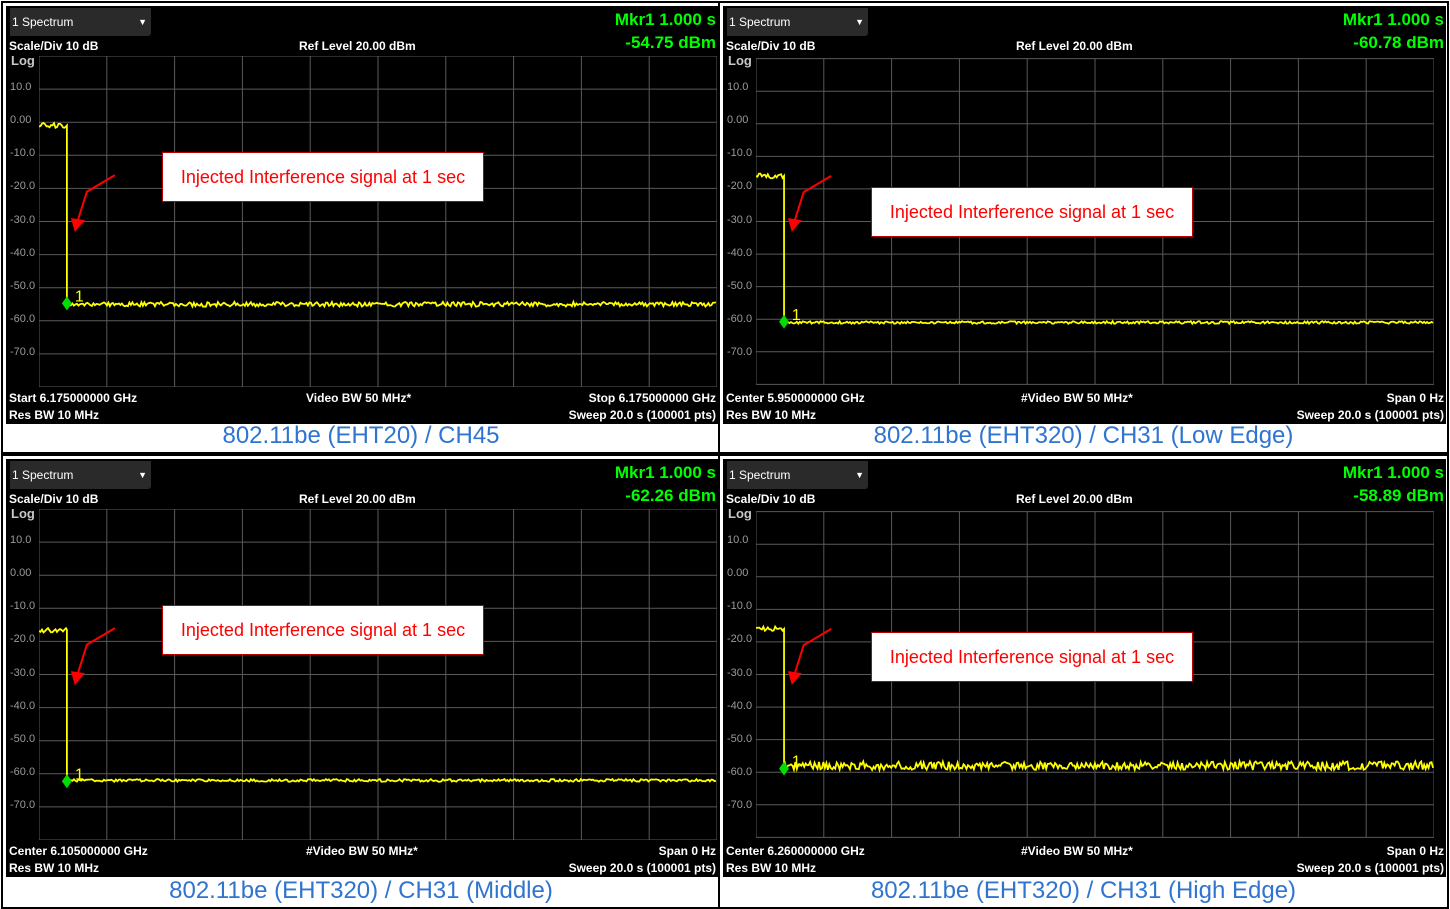 This screenshot has width=1450, height=909. I want to click on measurement-trace, so click(377, 215).